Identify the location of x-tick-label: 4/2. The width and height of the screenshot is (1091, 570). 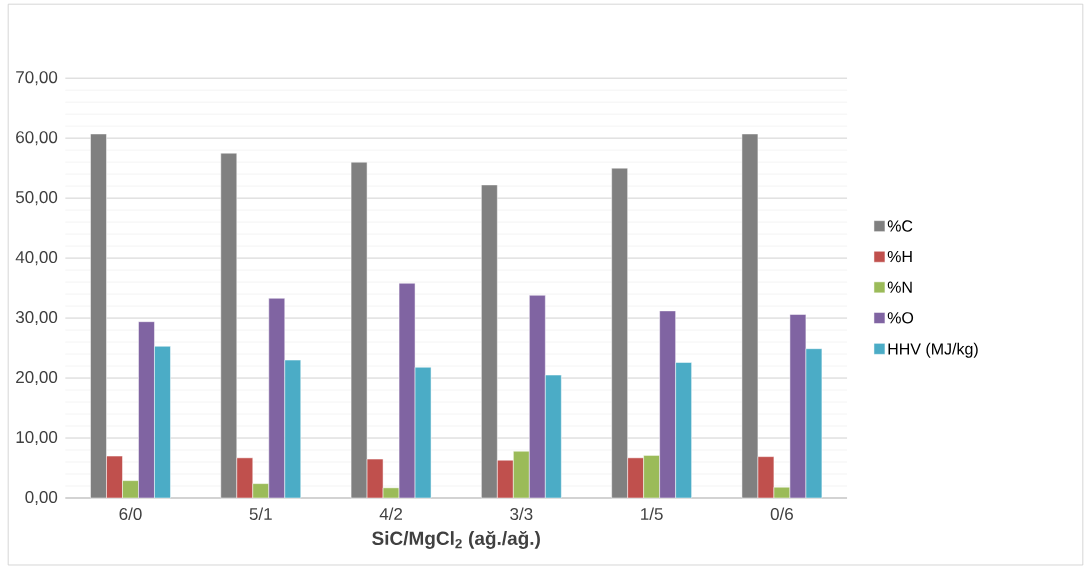
(391, 513).